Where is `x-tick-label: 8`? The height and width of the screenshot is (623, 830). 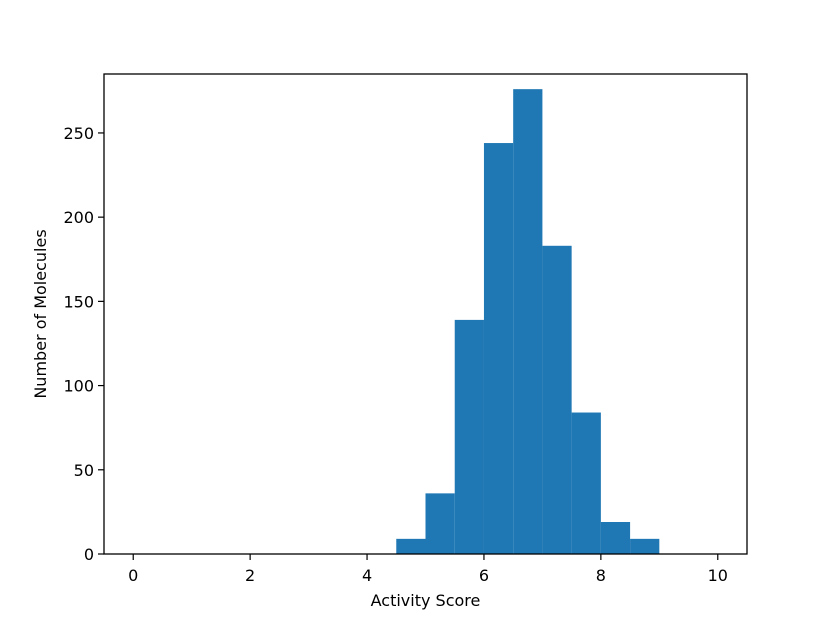
x-tick-label: 8 is located at coordinates (601, 575).